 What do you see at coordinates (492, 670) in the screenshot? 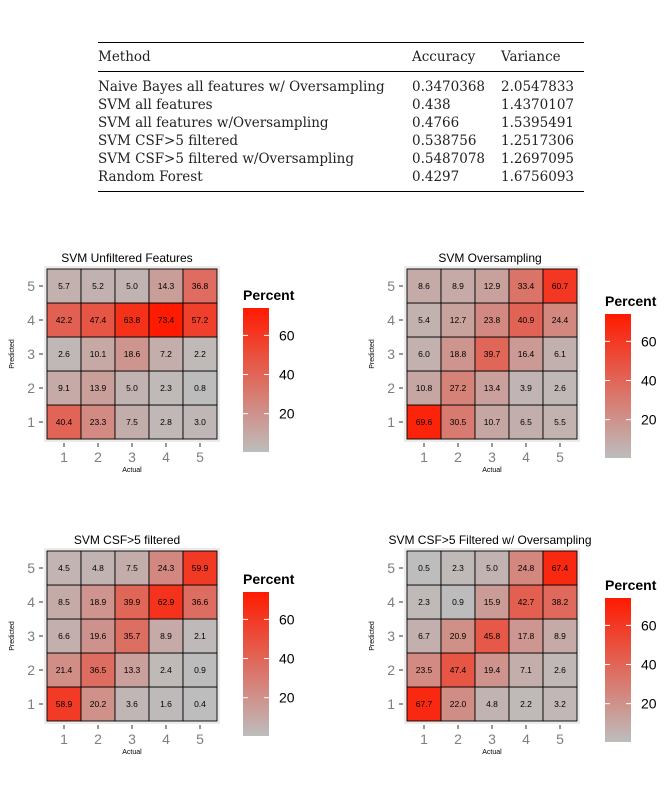
I see `cell-value-label: 19.4` at bounding box center [492, 670].